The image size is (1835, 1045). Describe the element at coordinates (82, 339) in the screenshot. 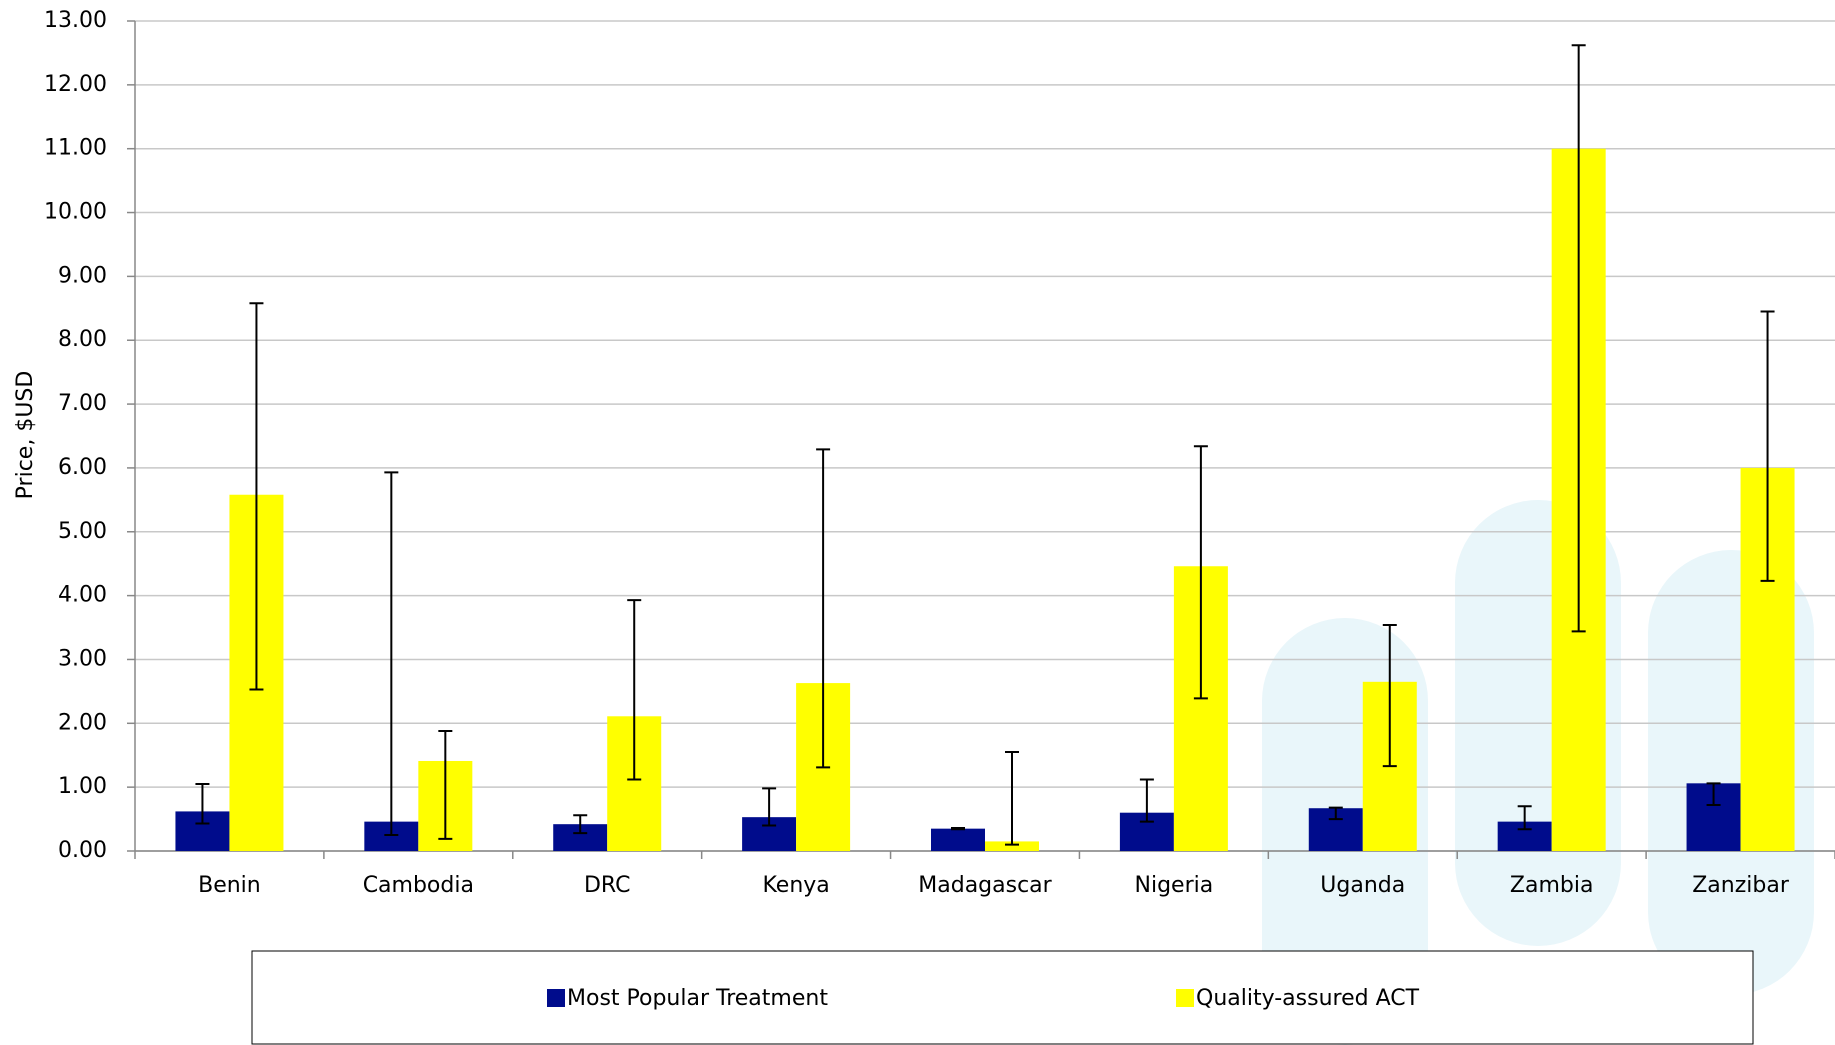

I see `y-tick-label: 8.00` at that location.